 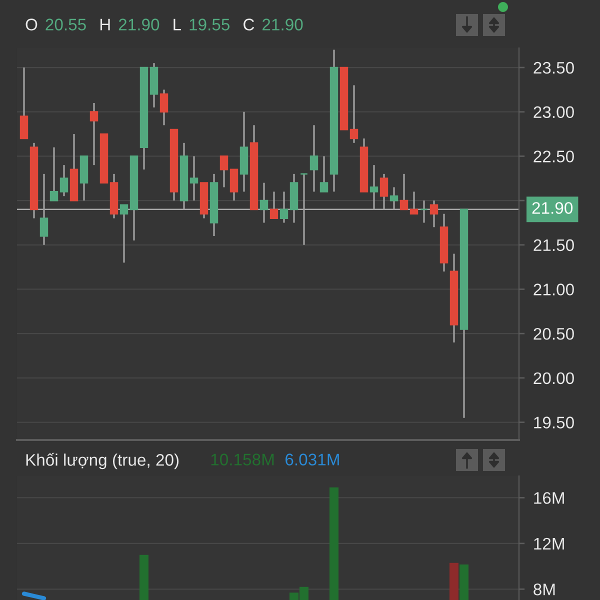 What do you see at coordinates (66, 24) in the screenshot?
I see `text: 20.55` at bounding box center [66, 24].